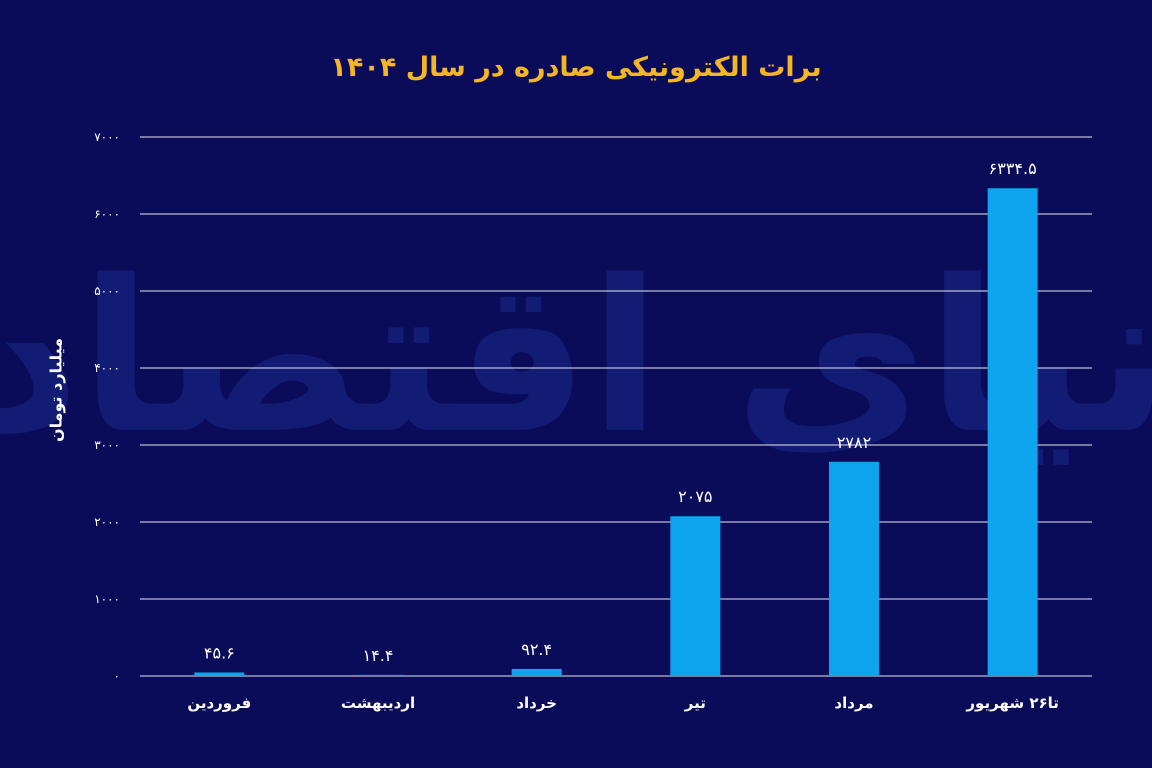 This screenshot has width=1152, height=768. What do you see at coordinates (107, 406) in the screenshot?
I see `y-axis-ticks: ۰ ۱۰۰۰ ۲۰۰۰ ۳۰۰۰ ۴۰۰۰ ۵۰۰۰ ۶۰۰۰ ۷۰۰۰` at bounding box center [107, 406].